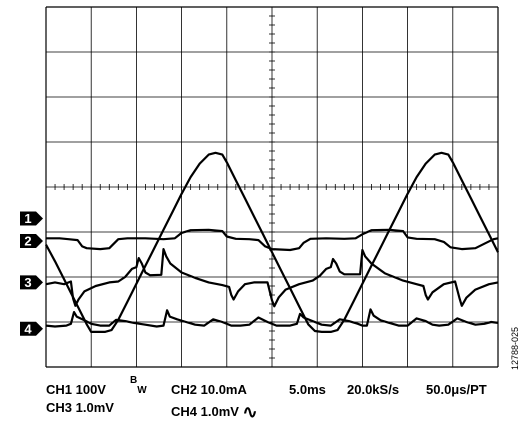  What do you see at coordinates (27, 282) in the screenshot?
I see `channel-marker-label-3: 3` at bounding box center [27, 282].